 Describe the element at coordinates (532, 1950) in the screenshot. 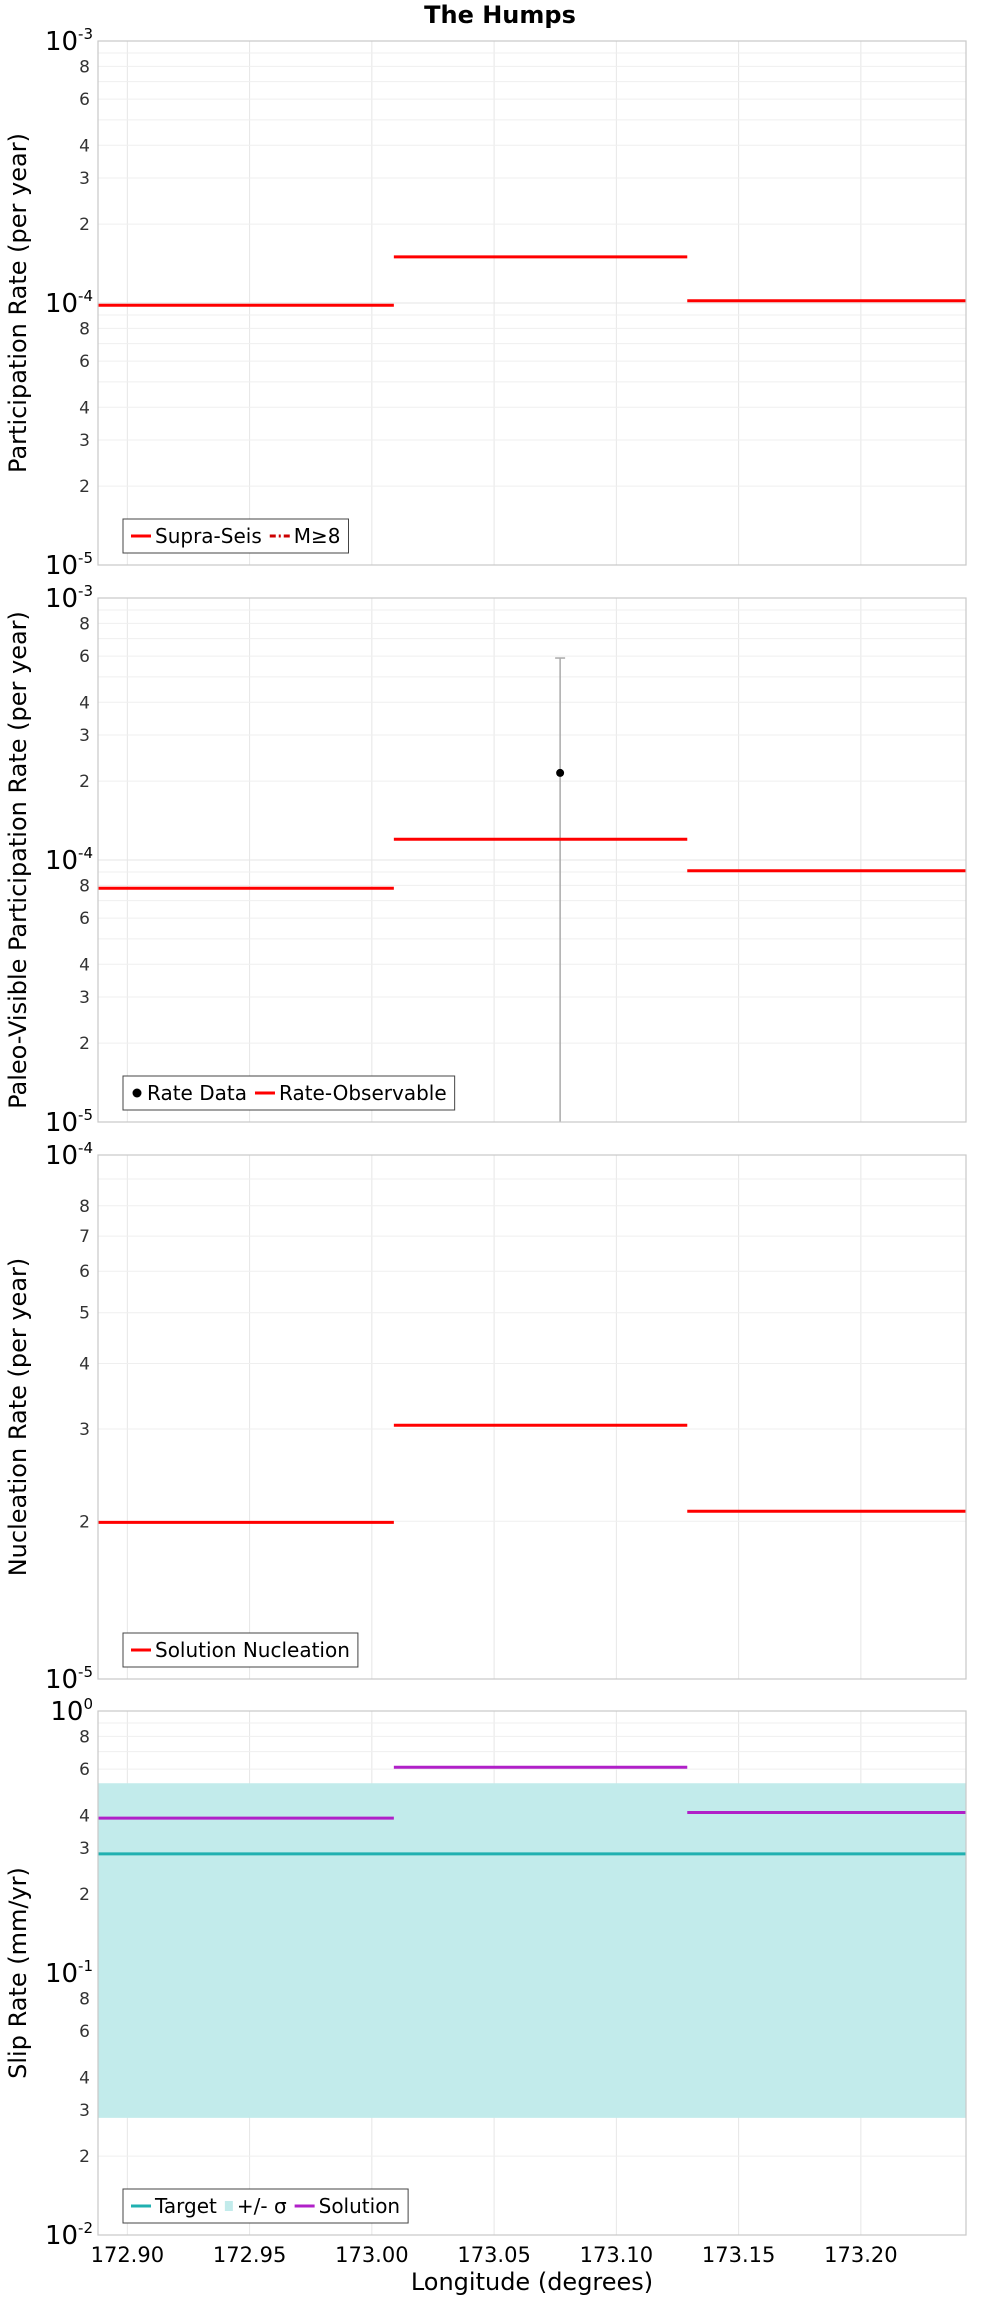

I see `sigma-band` at that location.